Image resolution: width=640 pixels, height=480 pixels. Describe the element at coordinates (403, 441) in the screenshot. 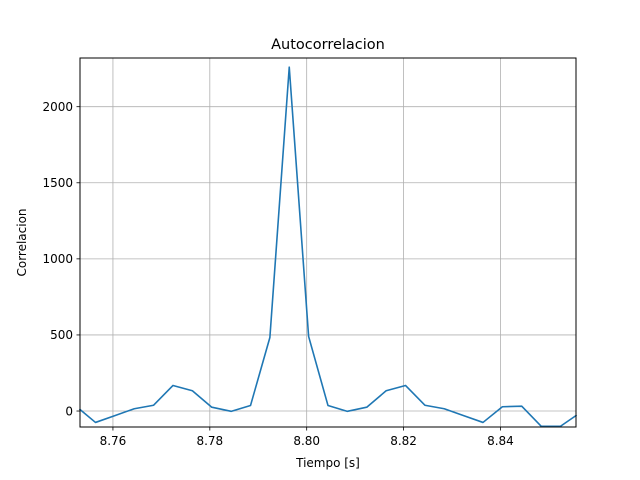

I see `x-tick-label: 8.82` at that location.